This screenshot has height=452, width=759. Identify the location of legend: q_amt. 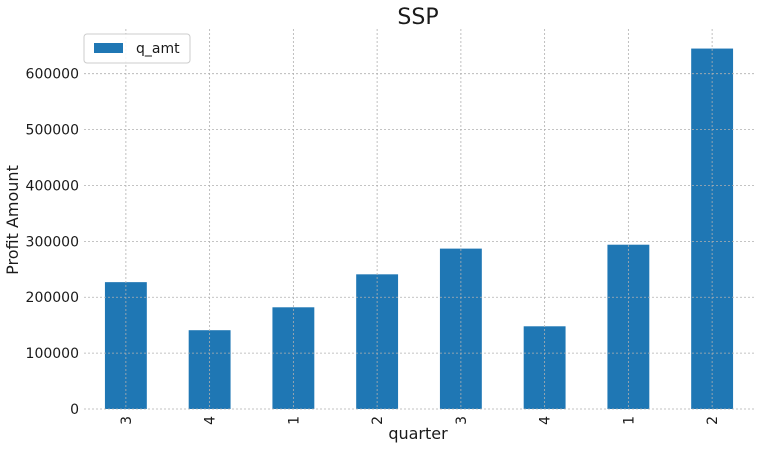
(137, 48).